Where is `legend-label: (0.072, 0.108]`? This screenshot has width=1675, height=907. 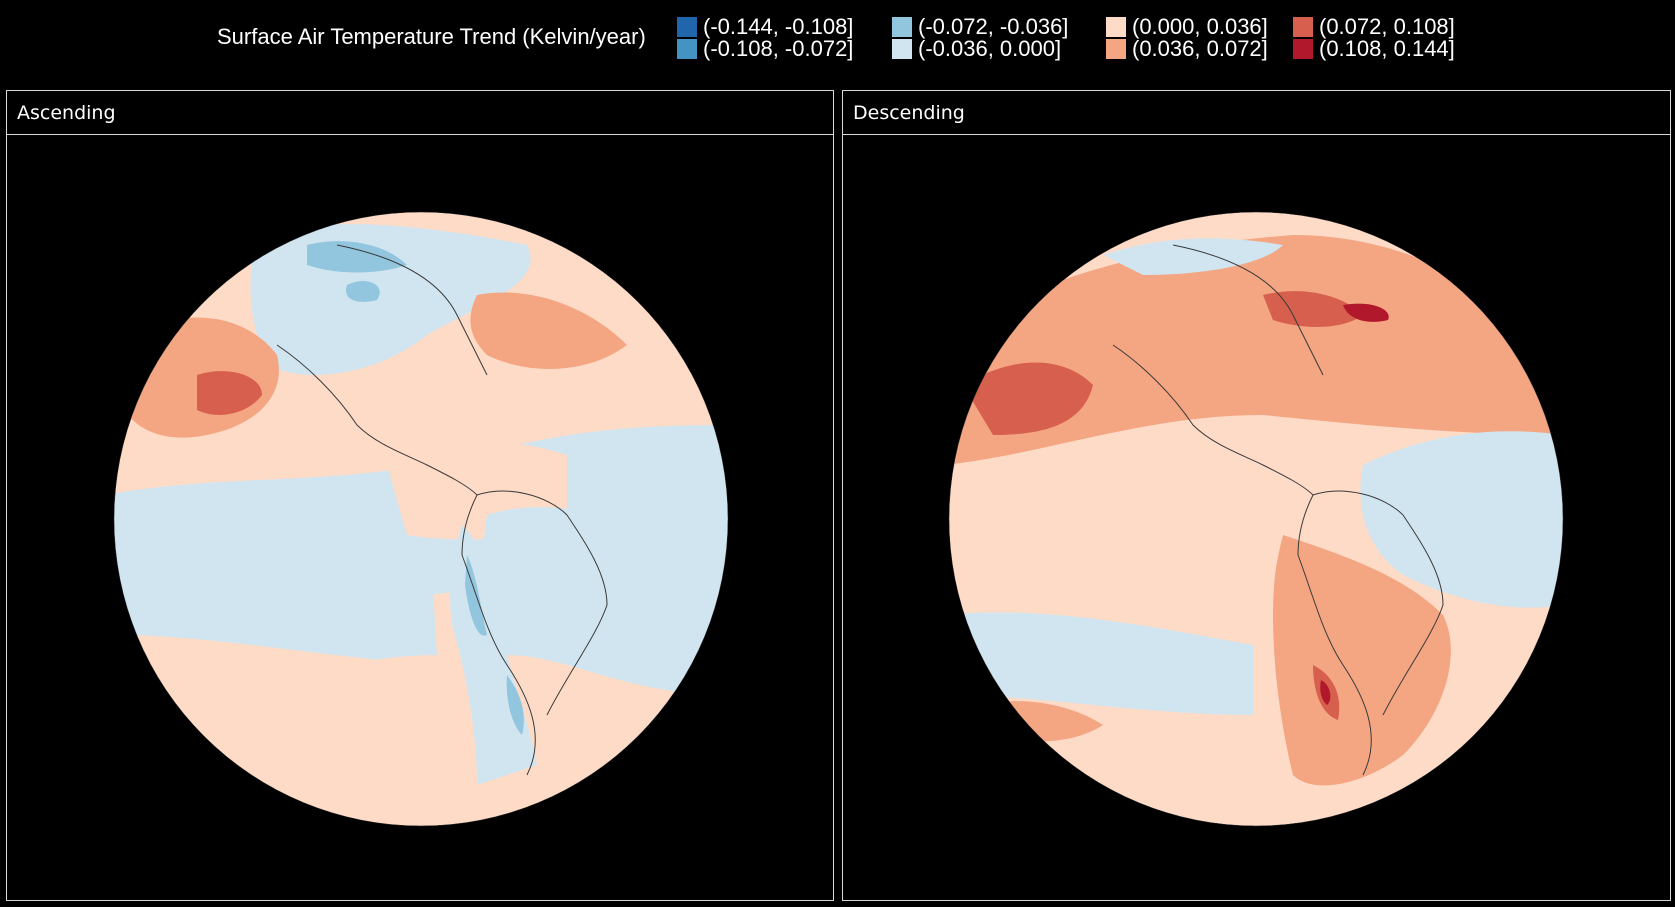 legend-label: (0.072, 0.108] is located at coordinates (1387, 26).